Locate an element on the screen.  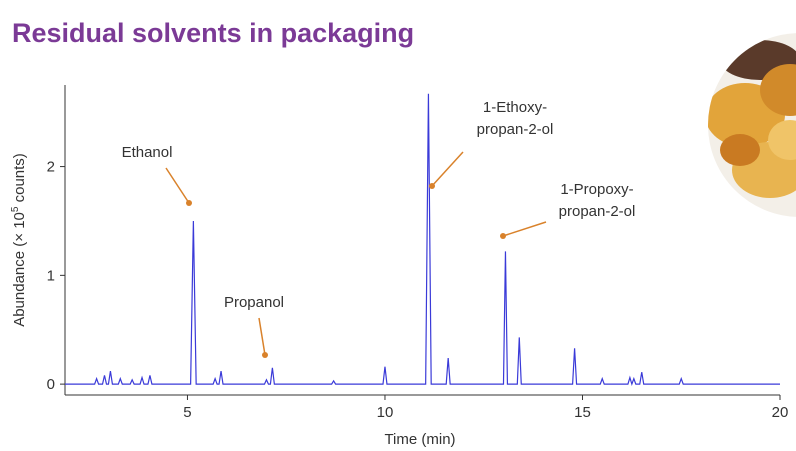
x-tick-label: 20 is located at coordinates (780, 412).